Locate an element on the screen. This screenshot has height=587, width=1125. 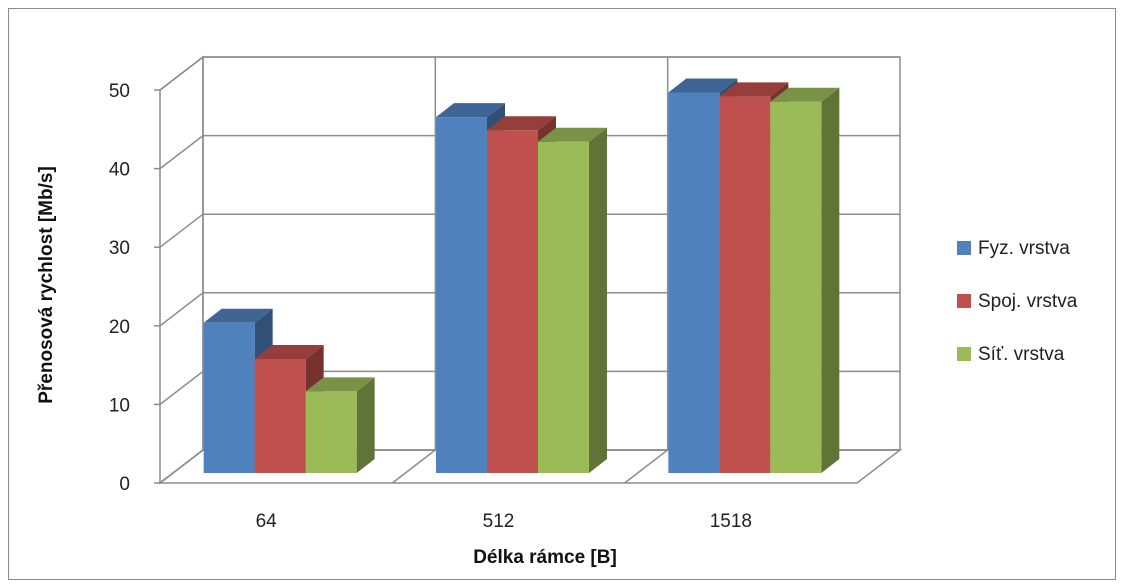
x-tick-label: 64 is located at coordinates (267, 521).